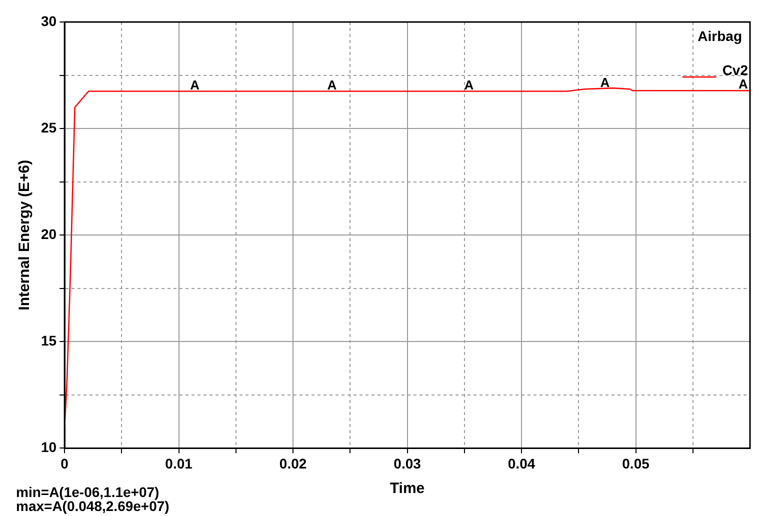 This screenshot has height=516, width=760. Describe the element at coordinates (636, 463) in the screenshot. I see `x-tick-label: 0.05` at that location.